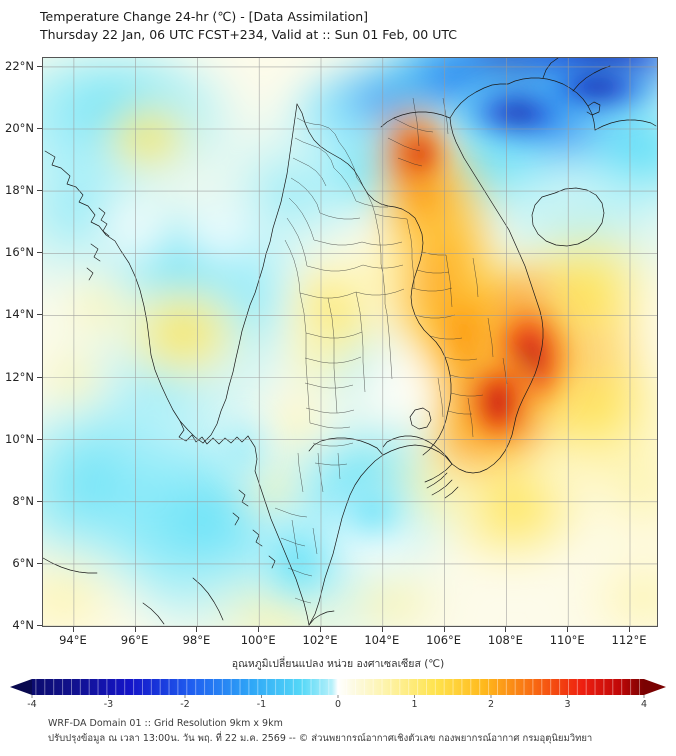 This screenshot has width=676, height=756. I want to click on y-axis-label-12n: 12°N, so click(19, 376).